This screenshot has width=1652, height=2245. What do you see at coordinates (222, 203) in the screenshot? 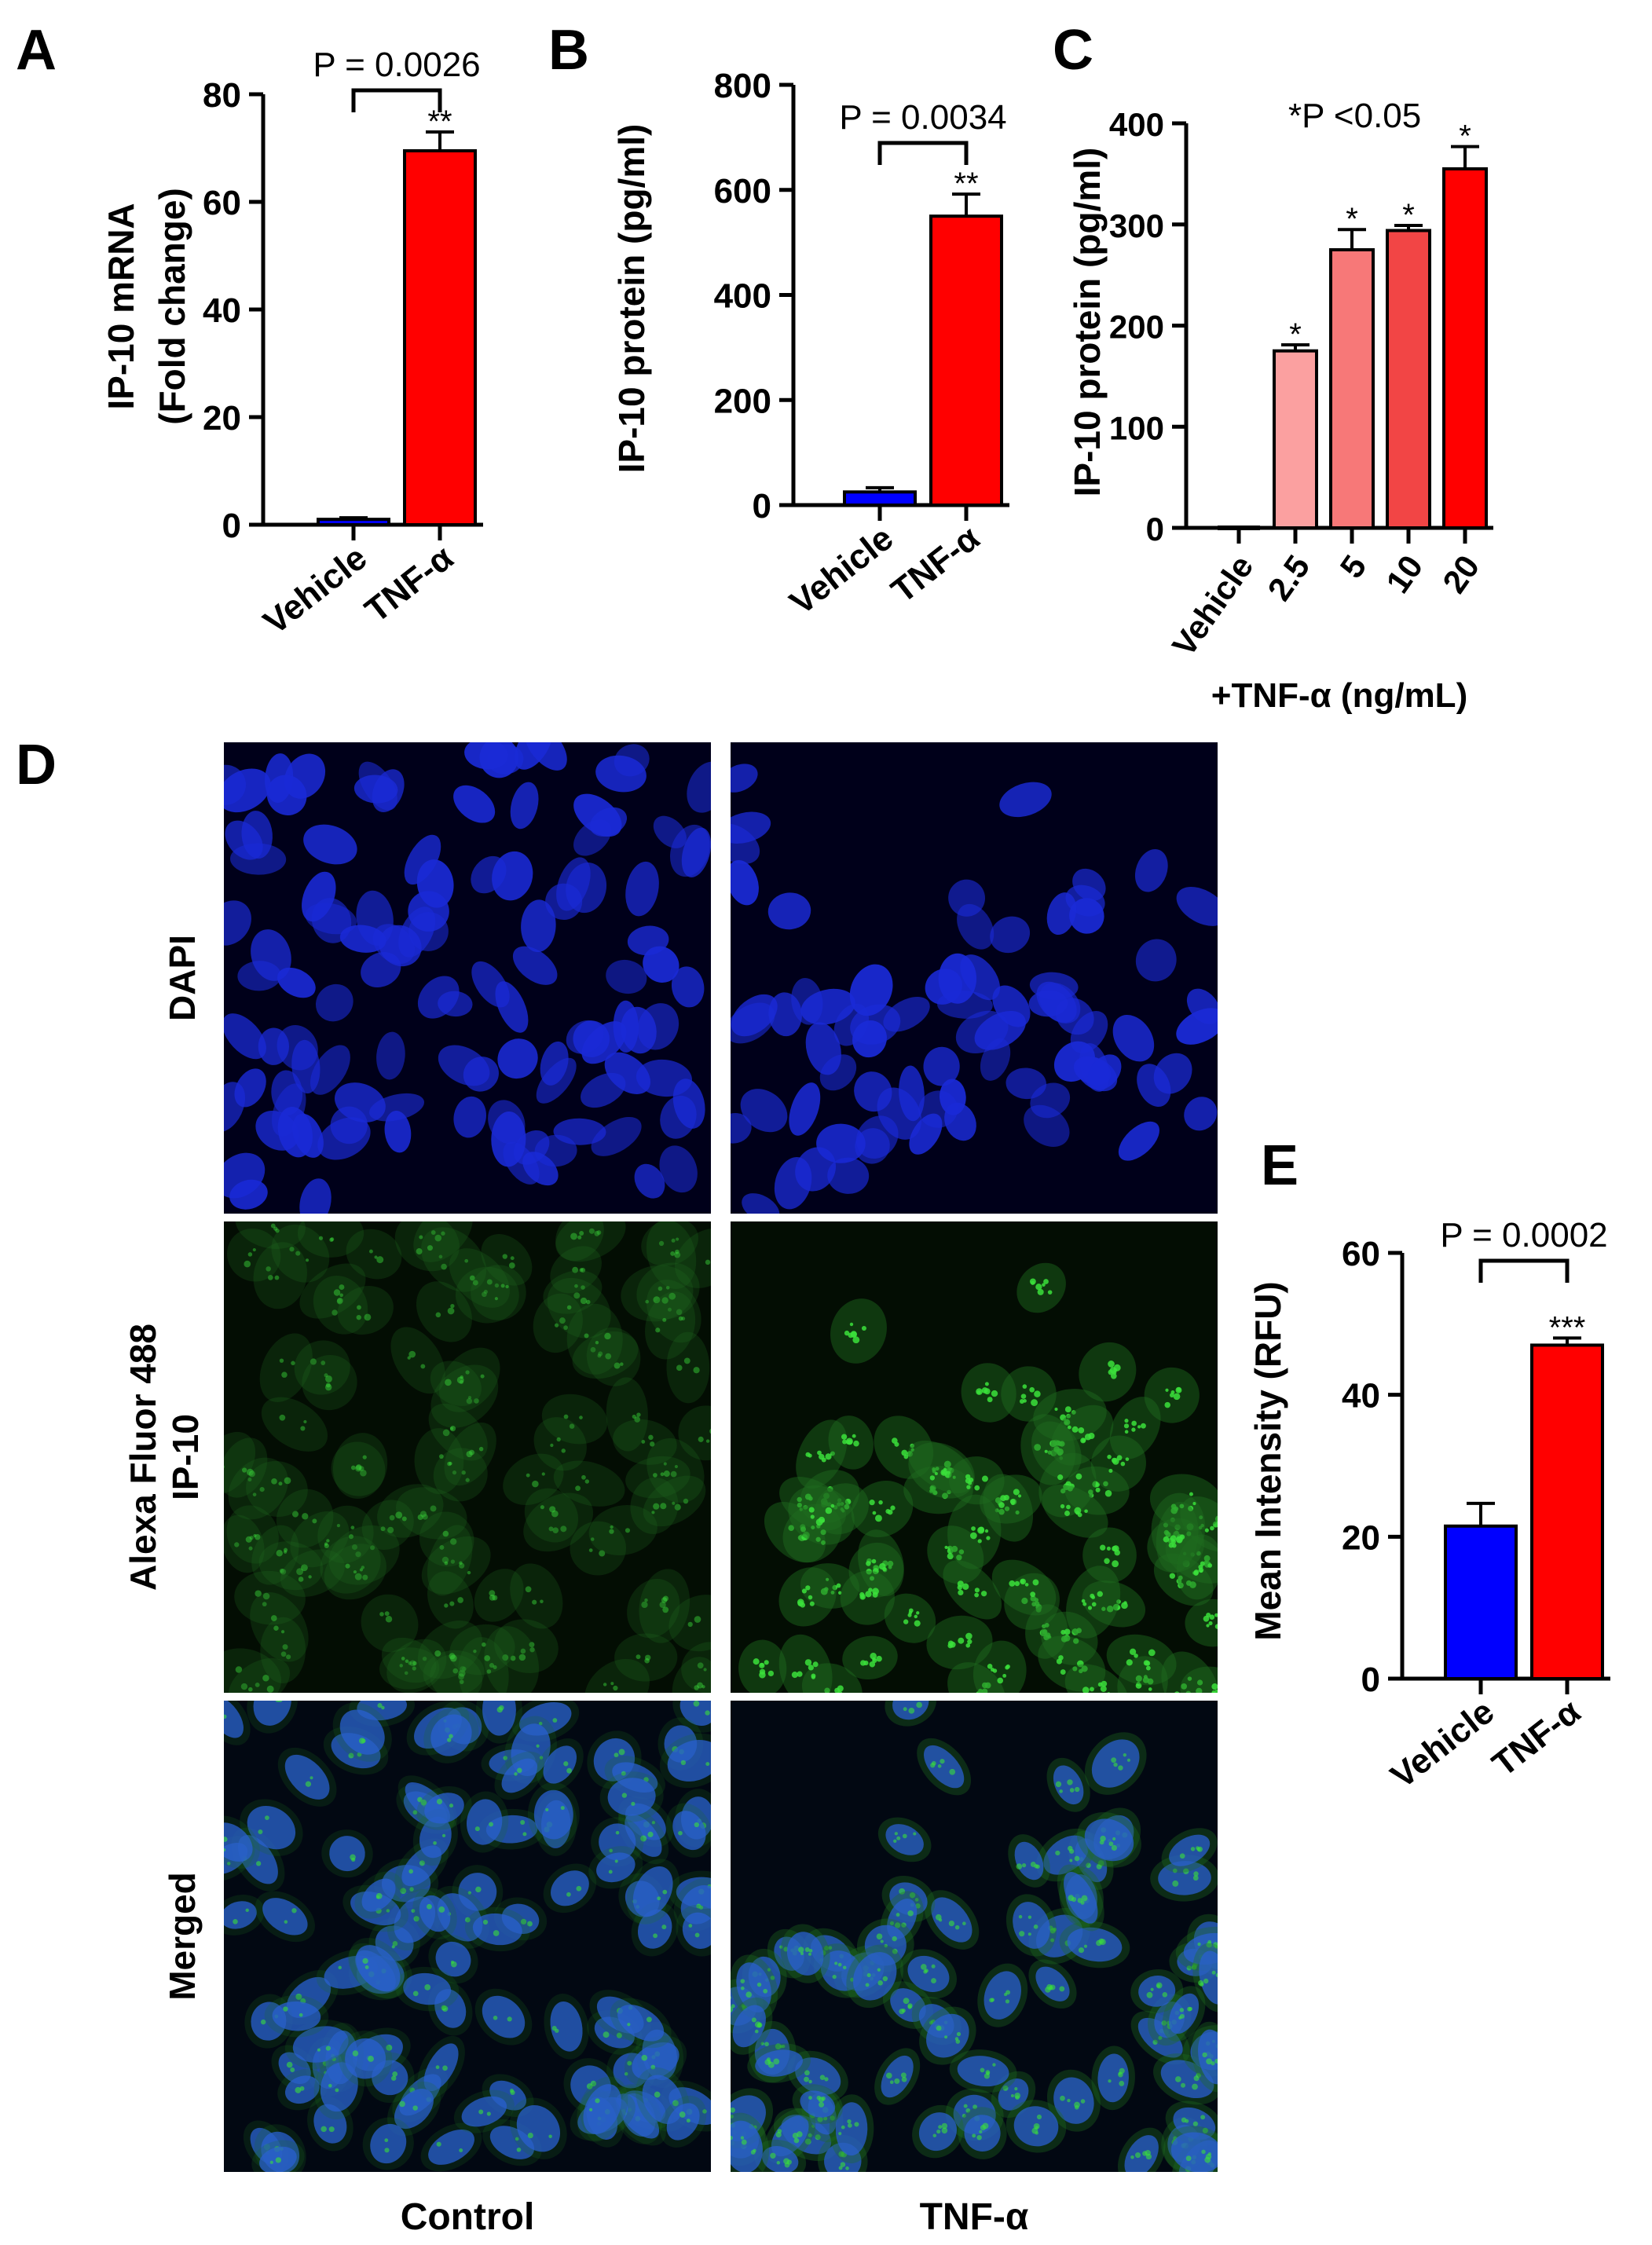
I see `y-tick-label-a: 60` at bounding box center [222, 203].